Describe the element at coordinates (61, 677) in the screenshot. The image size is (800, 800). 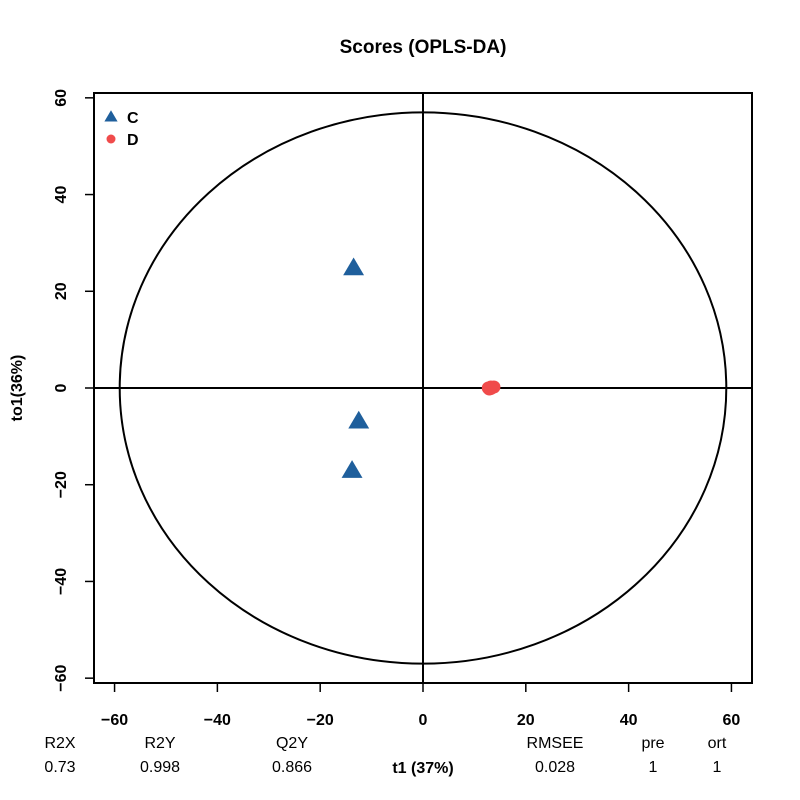
I see `y-tick-label: −60` at that location.